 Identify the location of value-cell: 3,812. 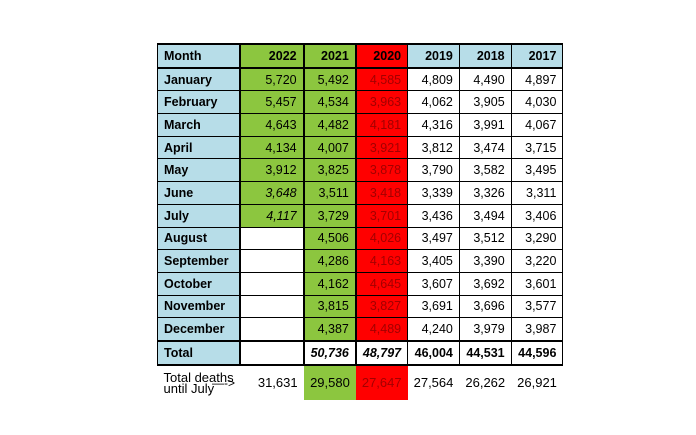
(433, 147).